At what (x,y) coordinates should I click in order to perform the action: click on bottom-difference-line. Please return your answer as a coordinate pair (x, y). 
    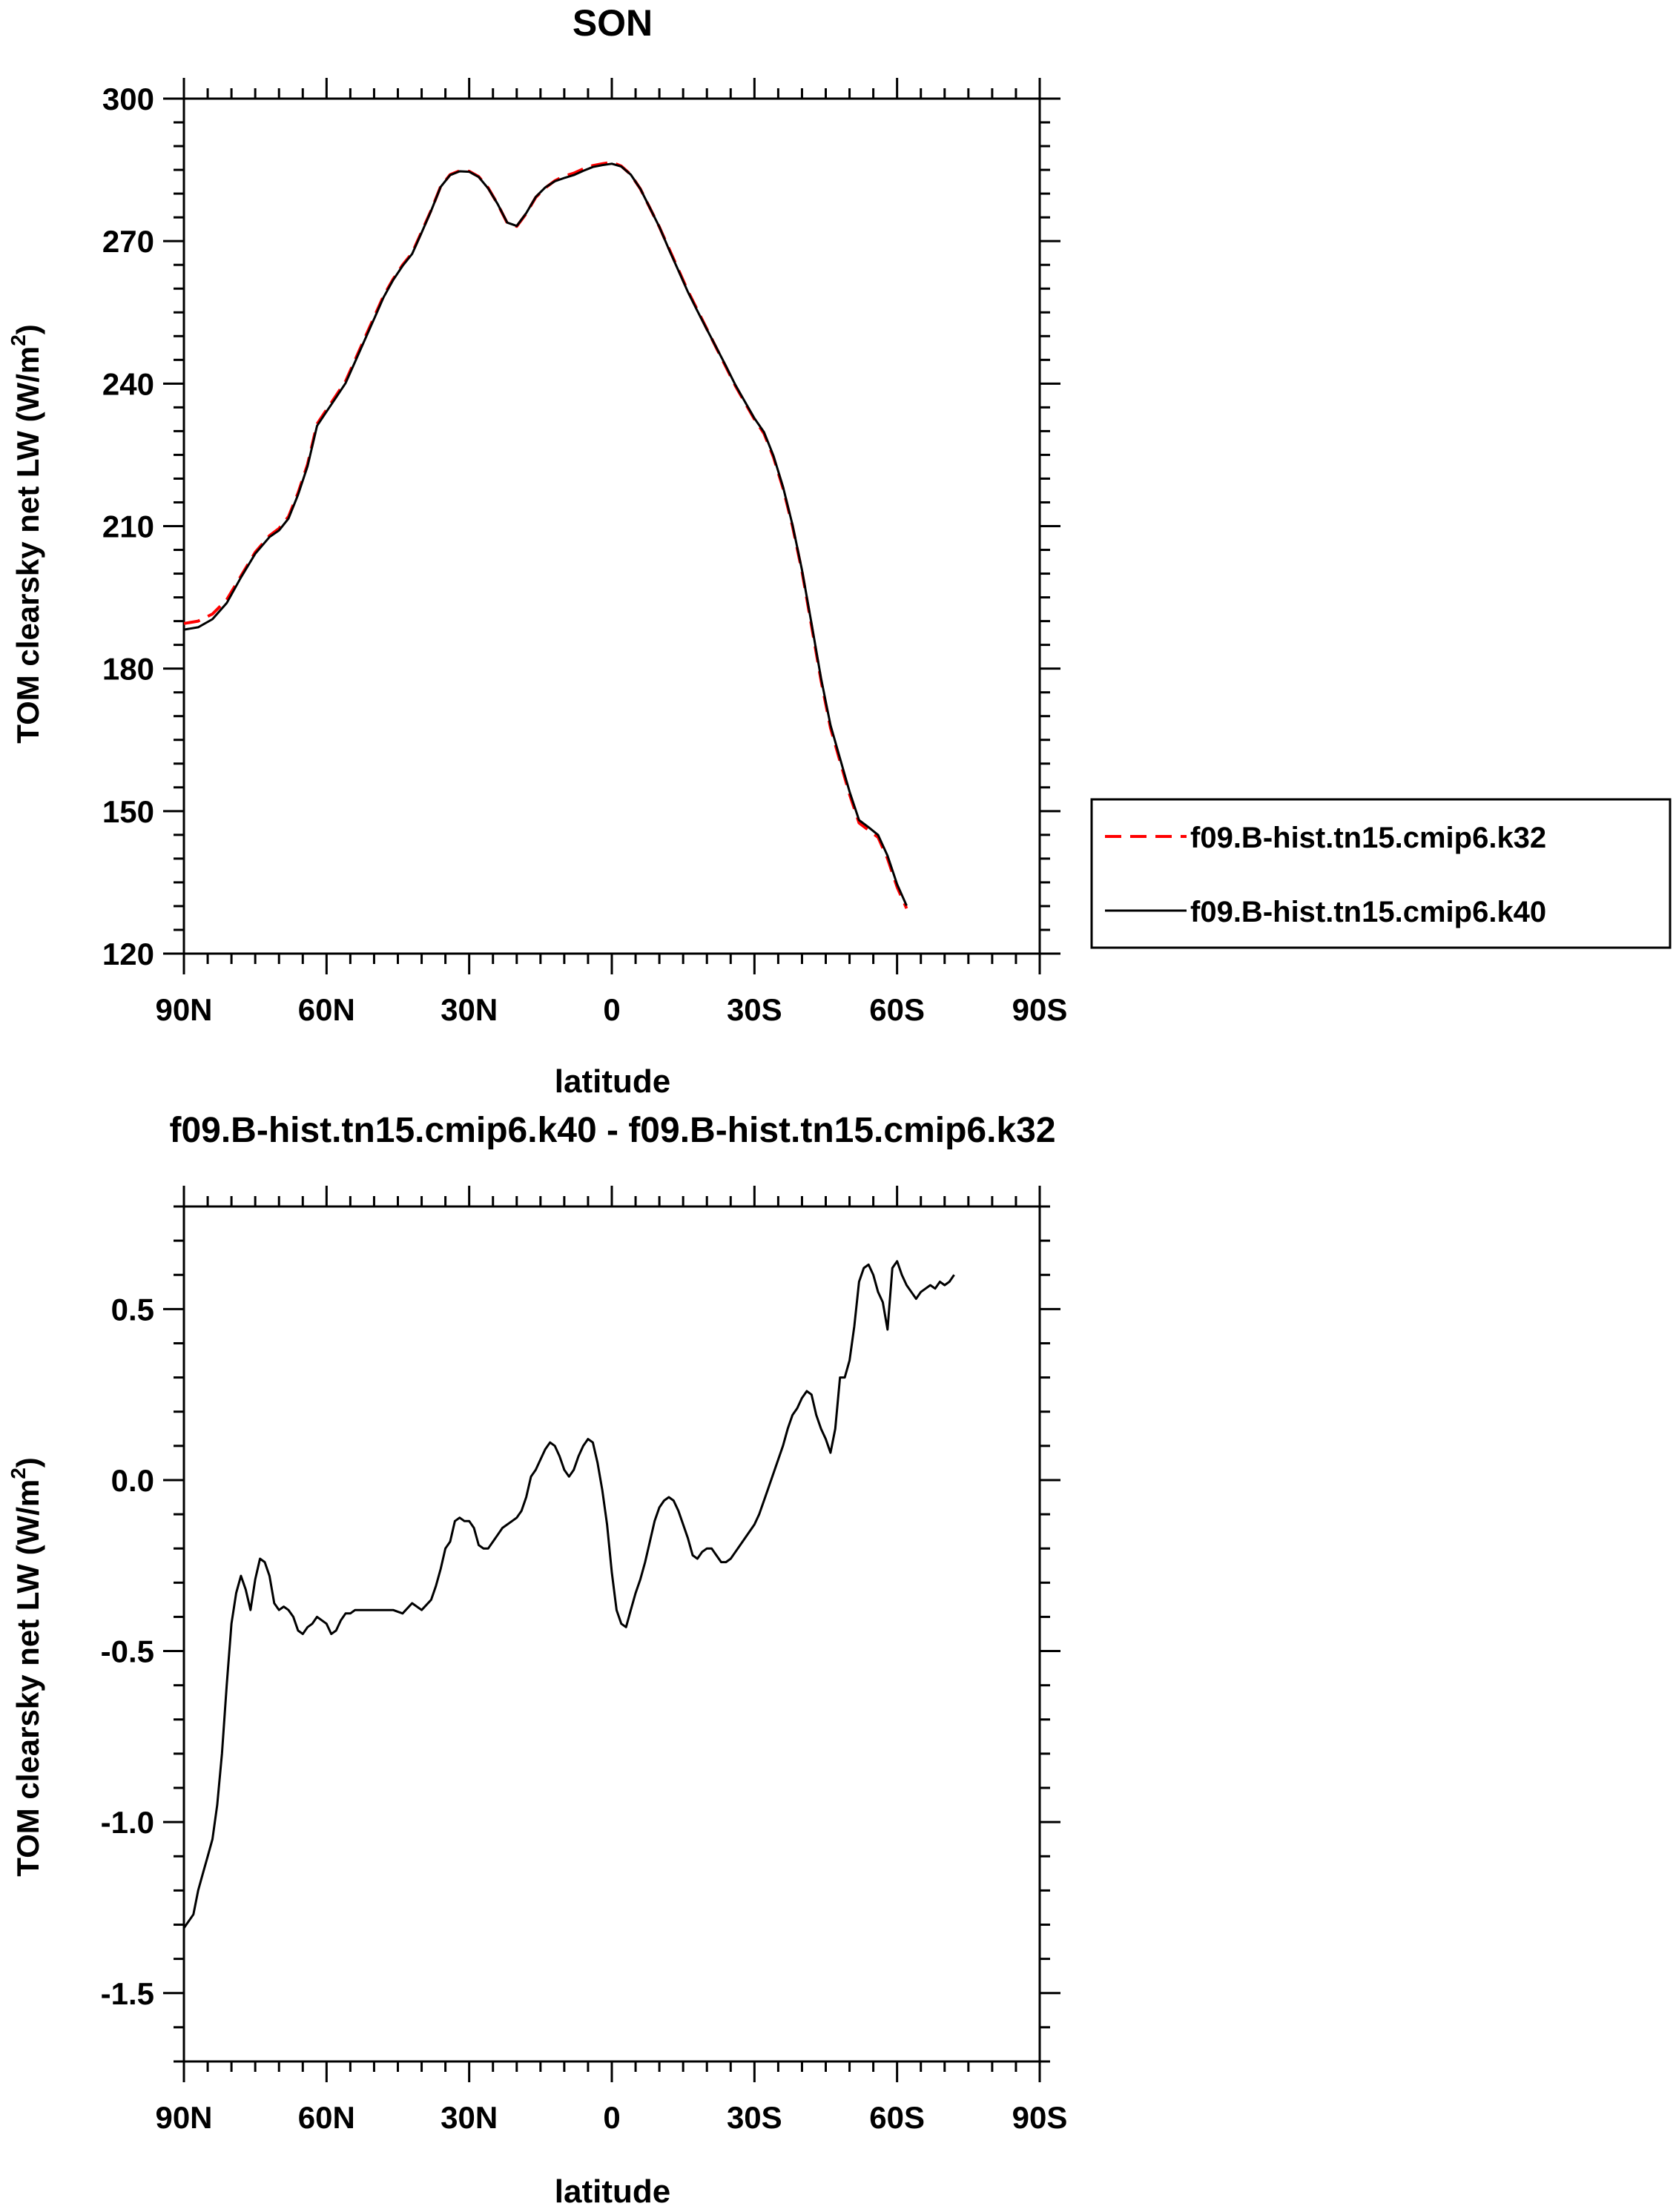
    Looking at the image, I should click on (568, 1594).